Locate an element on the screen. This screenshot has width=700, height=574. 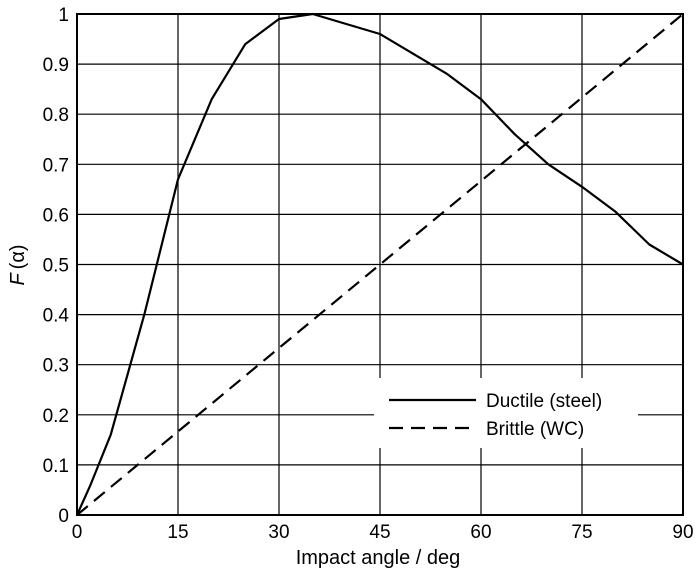
y-axis-label: F (α) is located at coordinates (18, 264).